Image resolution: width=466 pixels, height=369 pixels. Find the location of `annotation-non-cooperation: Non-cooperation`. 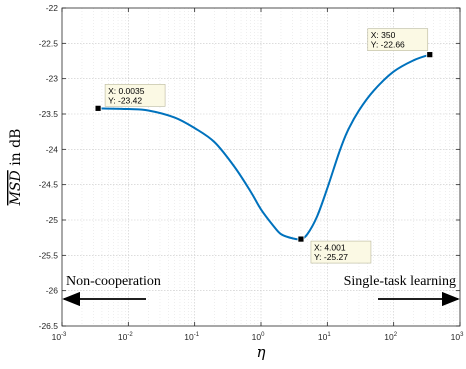

annotation-non-cooperation: Non-cooperation is located at coordinates (113, 281).